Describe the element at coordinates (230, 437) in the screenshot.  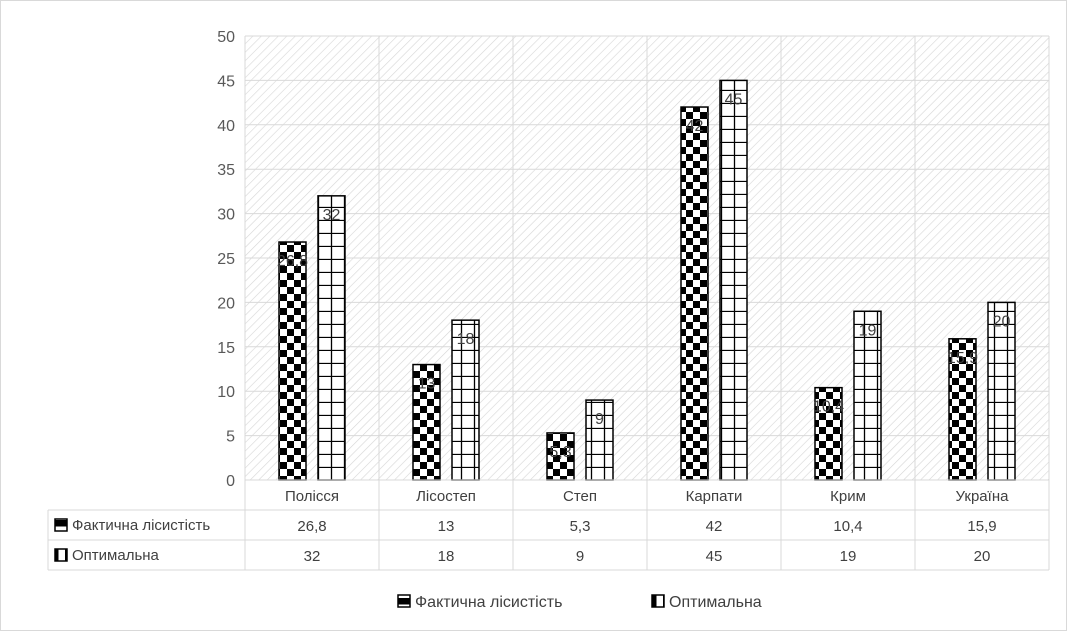
I see `y-tick-label: 5` at that location.